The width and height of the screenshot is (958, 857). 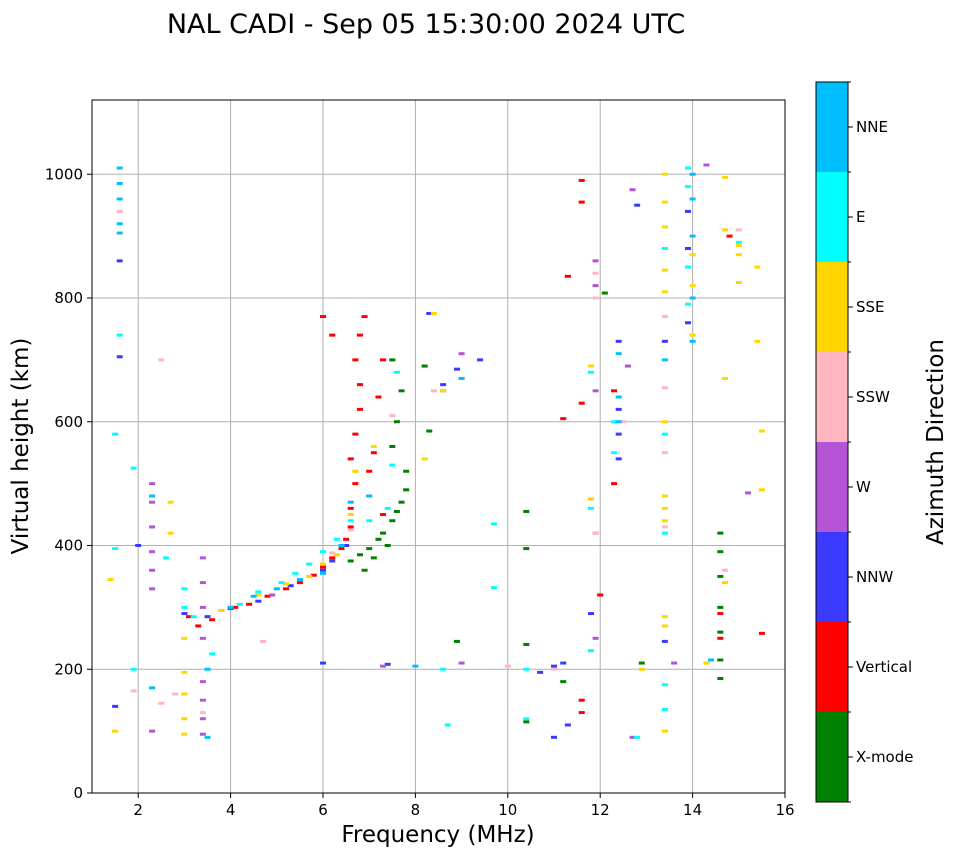 I want to click on chart-title: NAL CADI - Sep 05 15:30:00 2024 UTC, so click(x=426, y=24).